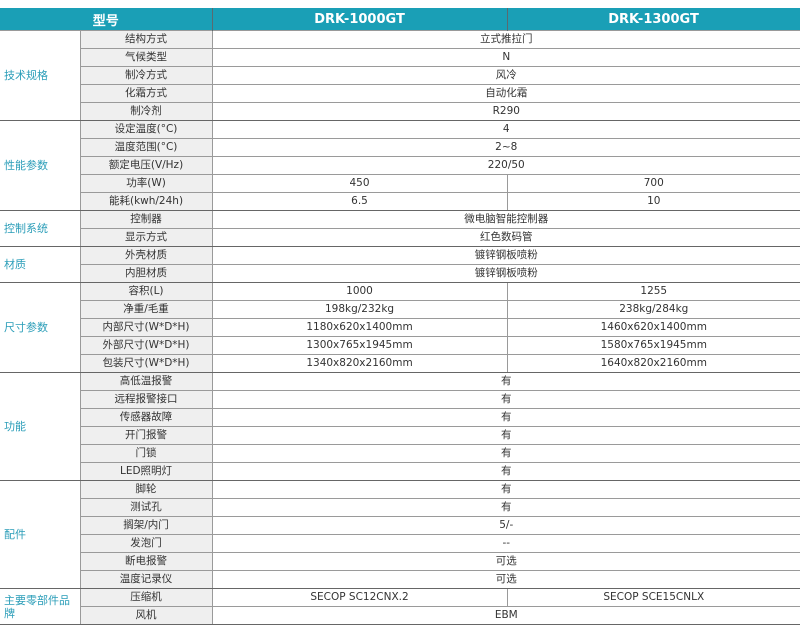  What do you see at coordinates (359, 291) in the screenshot?
I see `value-1000gt: 1000` at bounding box center [359, 291].